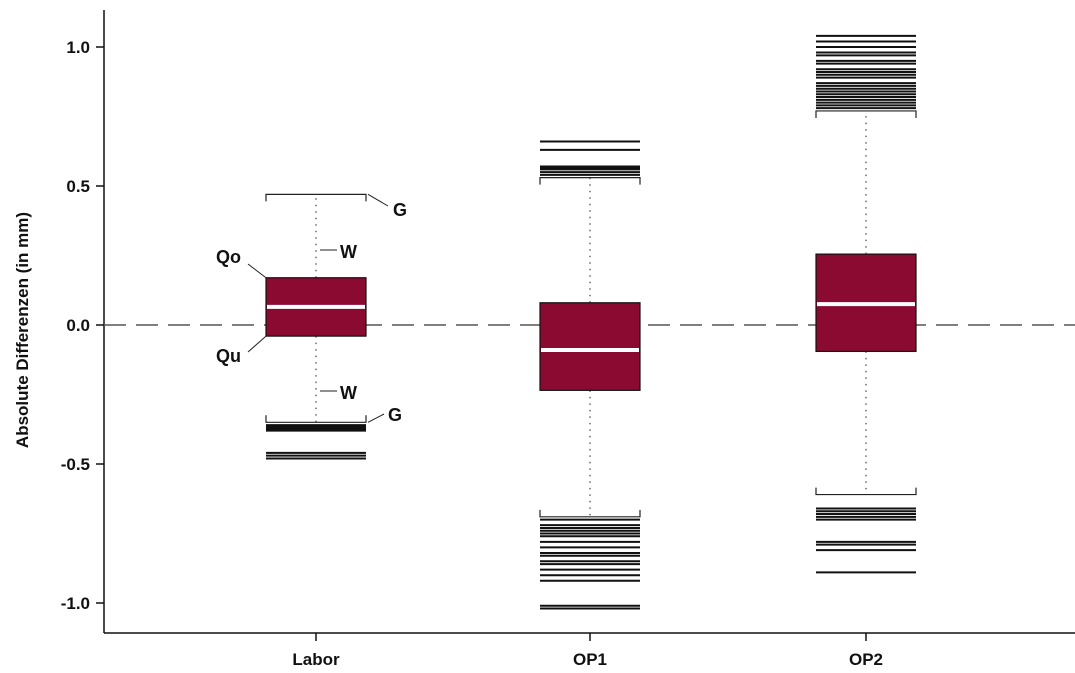 Image resolution: width=1075 pixels, height=673 pixels. I want to click on y-tick-label: 1.0, so click(78, 47).